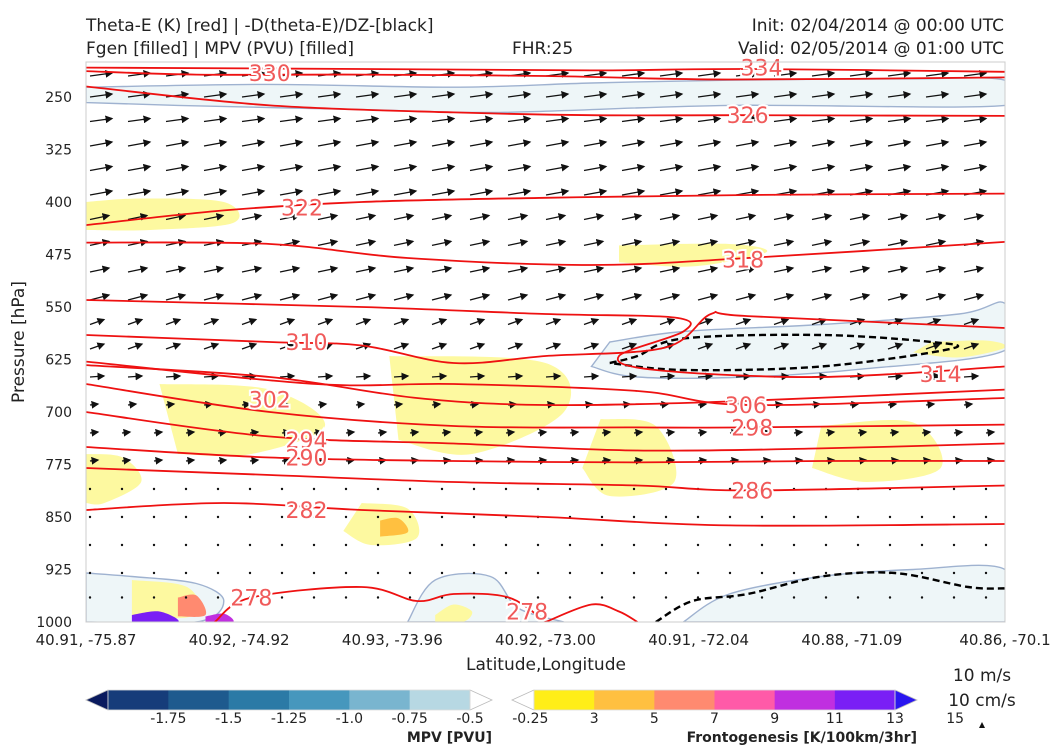 This screenshot has width=1050, height=750. I want to click on fgen-colorbar-tick: 3, so click(594, 719).